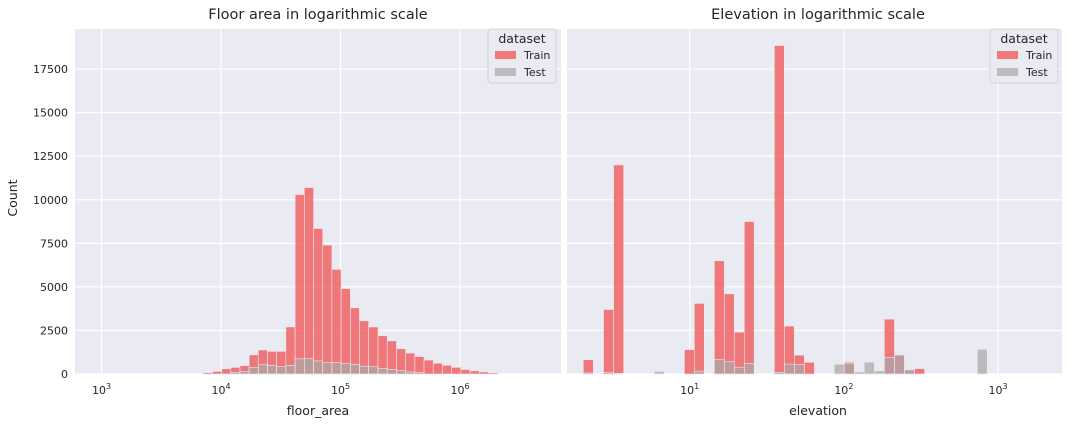 Image resolution: width=1072 pixels, height=424 pixels. Describe the element at coordinates (12, 197) in the screenshot. I see `y-axis-label: Count` at that location.